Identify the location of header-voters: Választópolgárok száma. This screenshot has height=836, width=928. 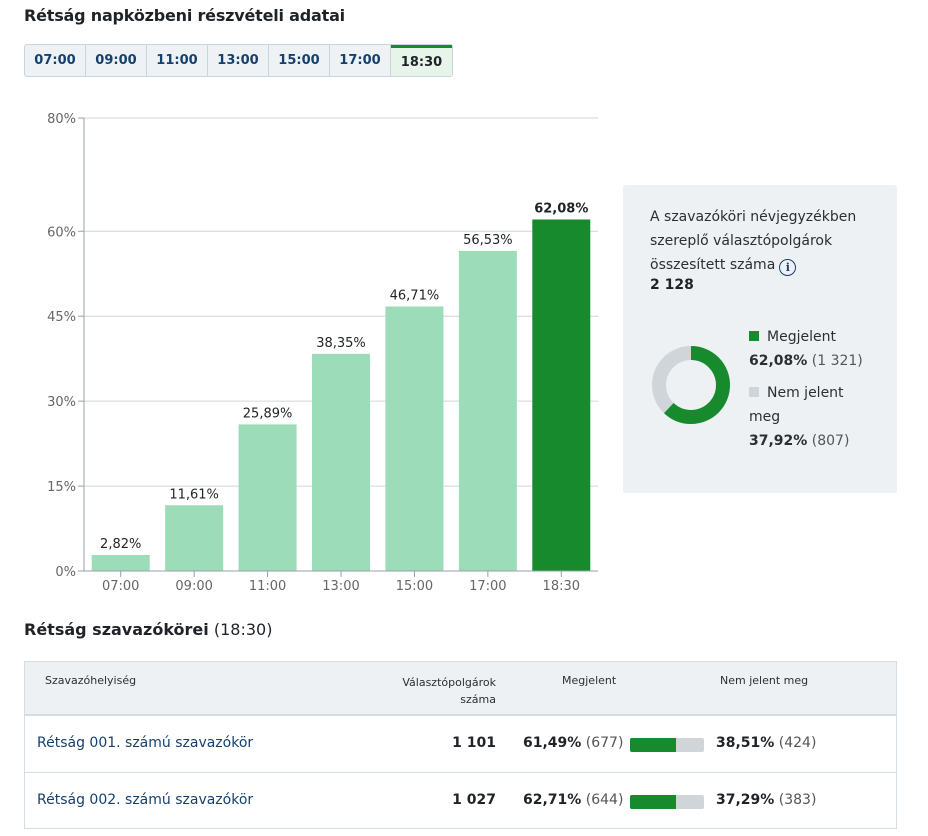
(435, 691).